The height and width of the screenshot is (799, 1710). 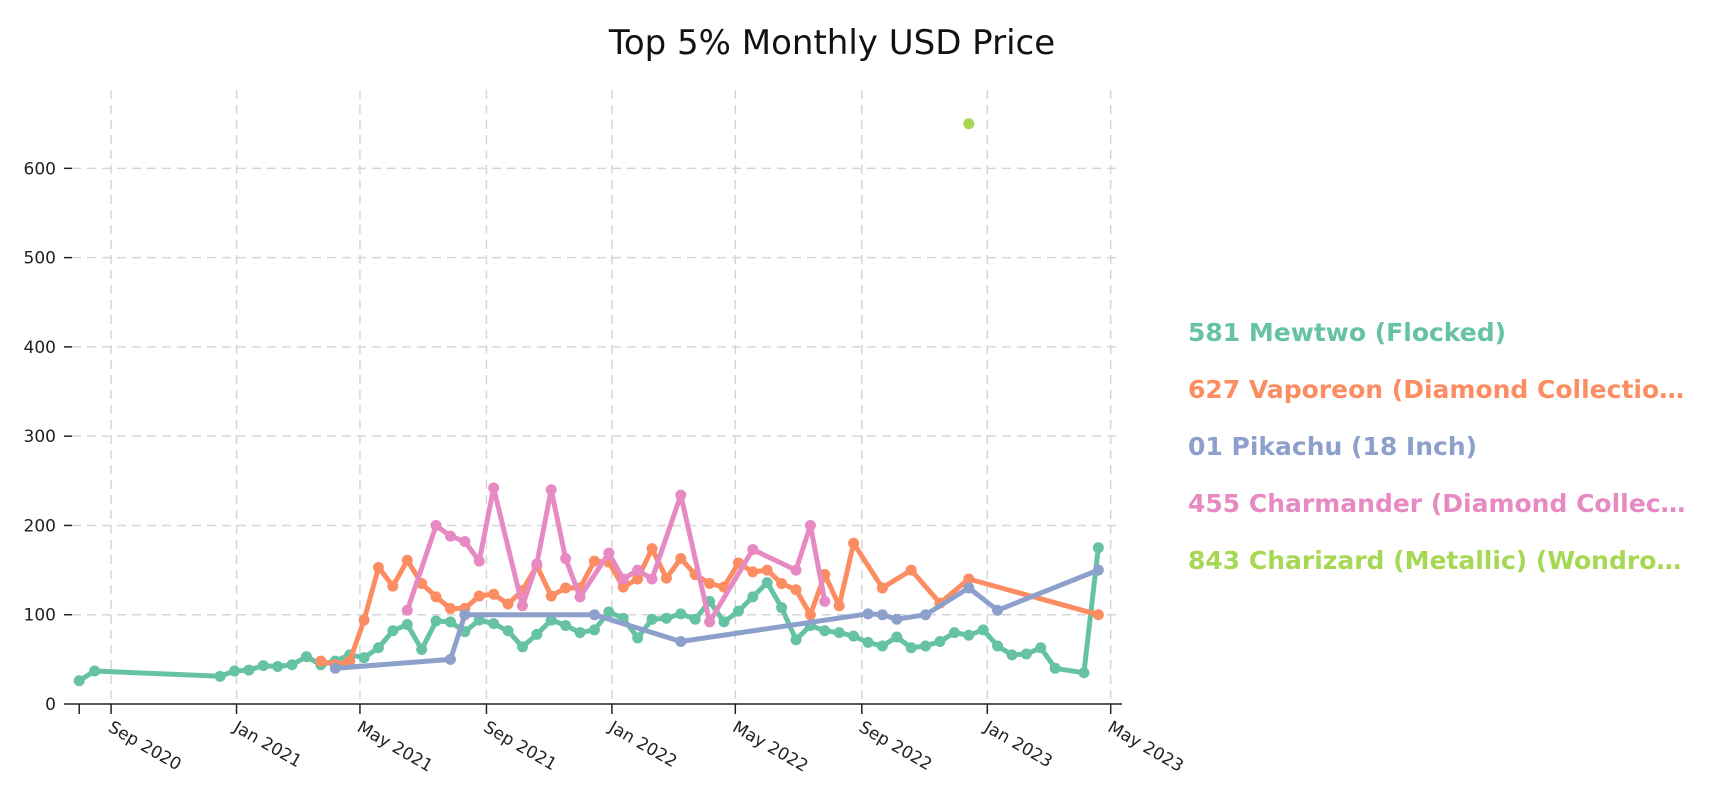 What do you see at coordinates (40, 348) in the screenshot?
I see `y-tick-label: 400` at bounding box center [40, 348].